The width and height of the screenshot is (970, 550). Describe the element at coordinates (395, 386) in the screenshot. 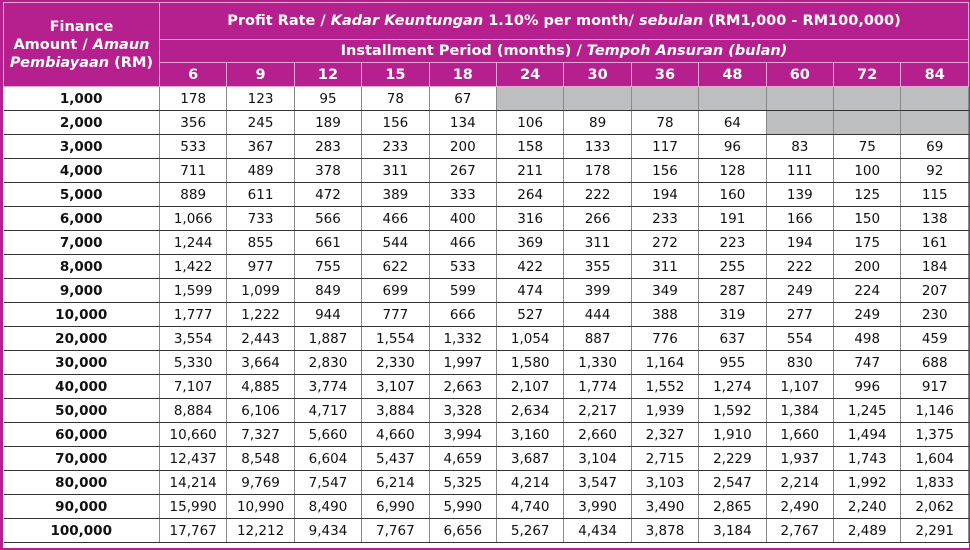

I see `installment-cell: 3,107` at that location.